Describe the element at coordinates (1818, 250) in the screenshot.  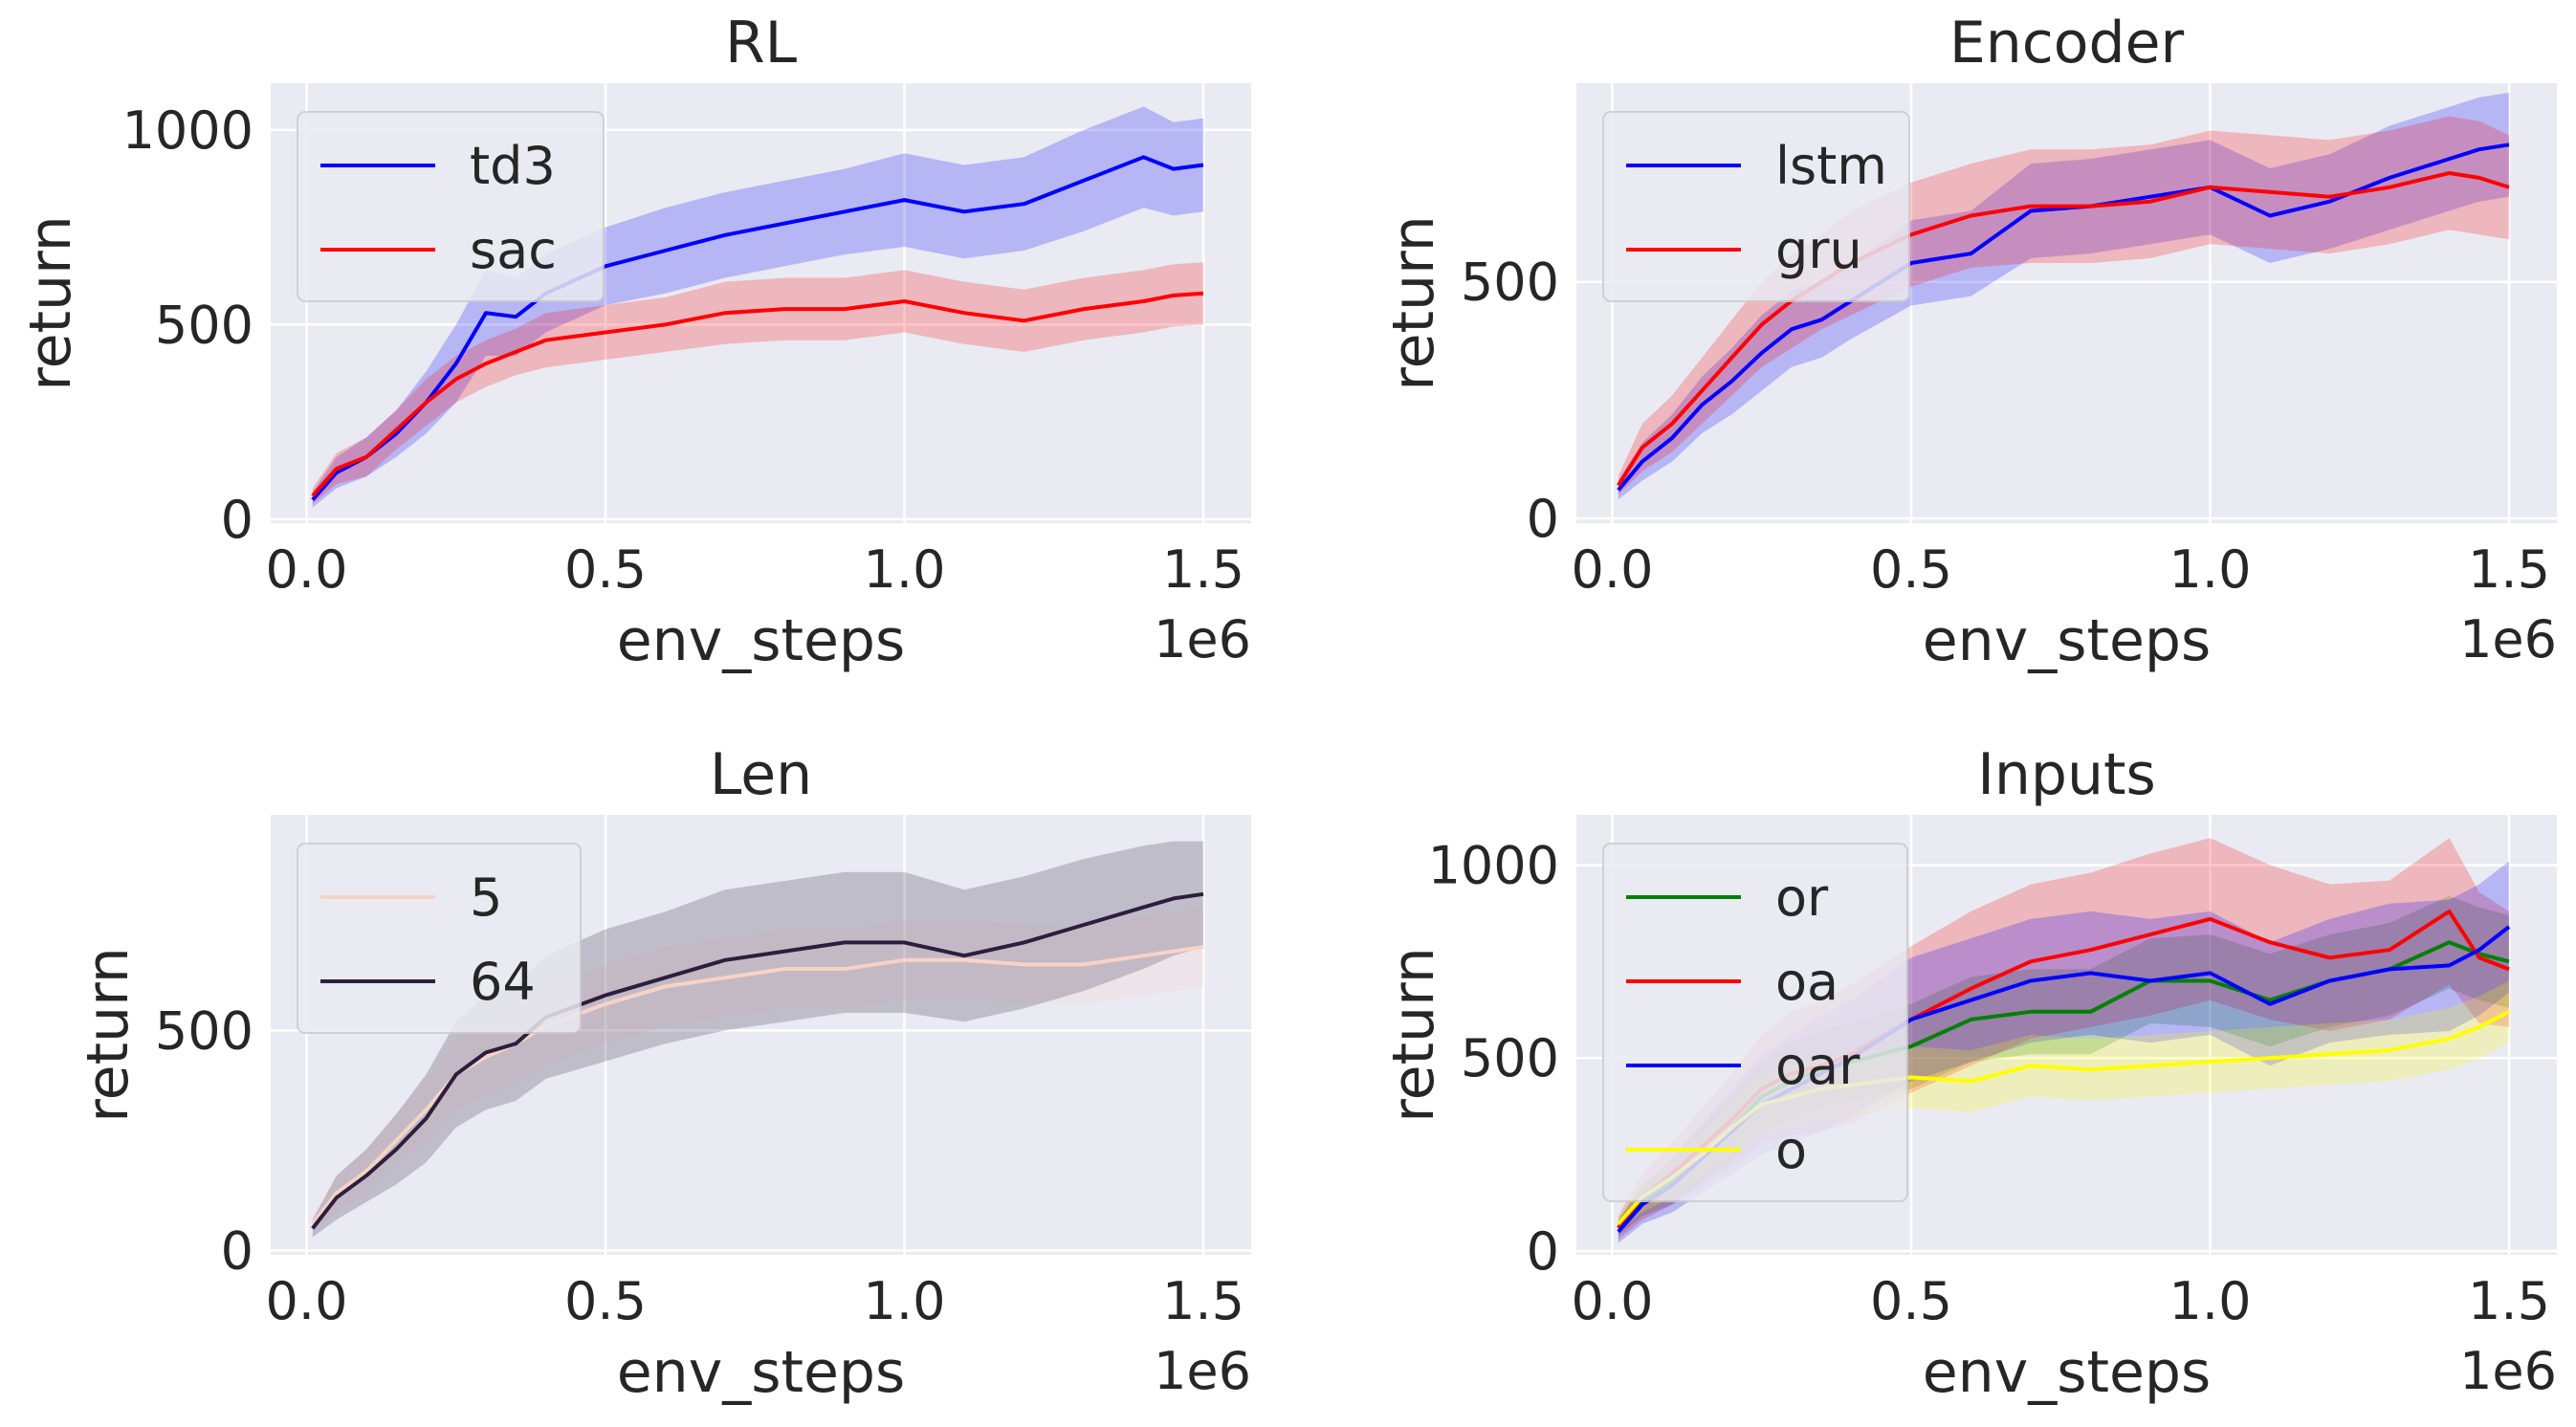
I see `legend-label-gru: gru` at that location.